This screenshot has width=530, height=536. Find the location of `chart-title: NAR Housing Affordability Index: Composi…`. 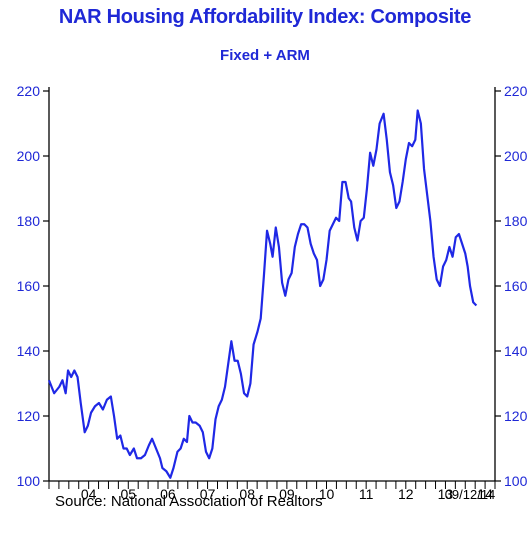

chart-title: NAR Housing Affordability Index: Composi… is located at coordinates (265, 17).